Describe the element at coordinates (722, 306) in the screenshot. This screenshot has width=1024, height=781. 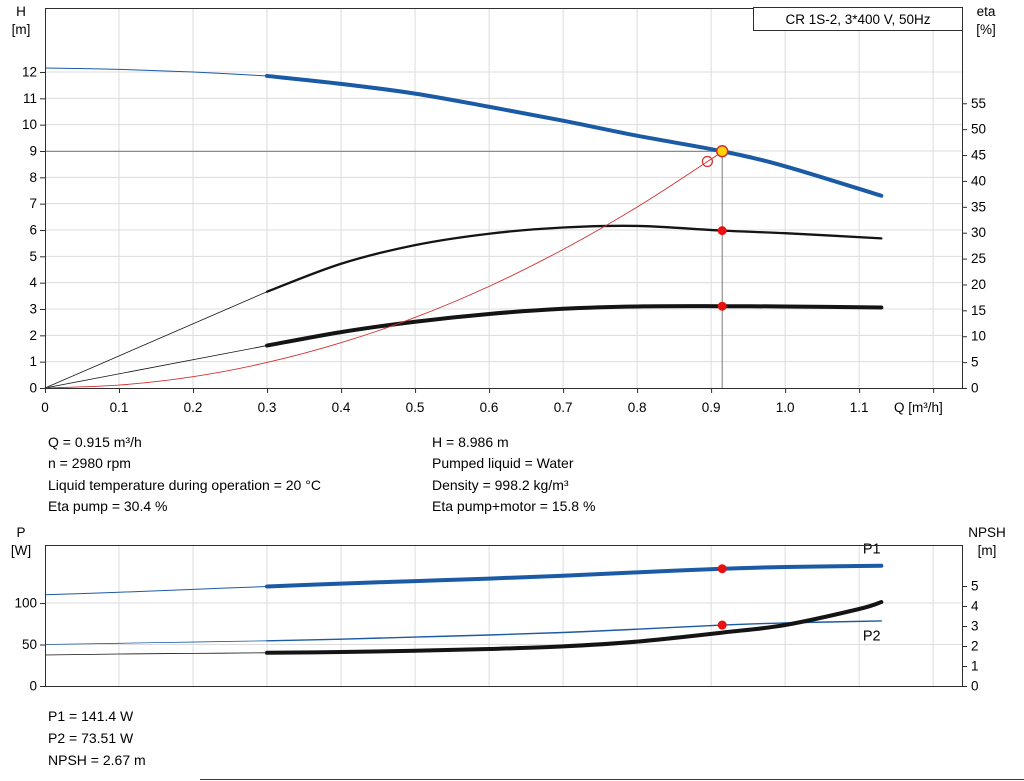
I see `eta-pump-motor-point` at that location.